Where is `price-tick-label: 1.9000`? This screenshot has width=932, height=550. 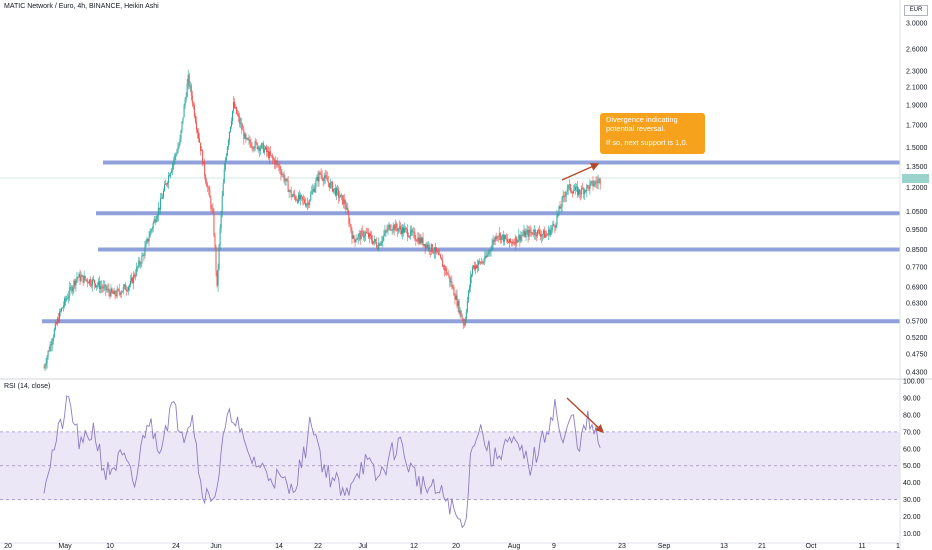 price-tick-label: 1.9000 is located at coordinates (917, 106).